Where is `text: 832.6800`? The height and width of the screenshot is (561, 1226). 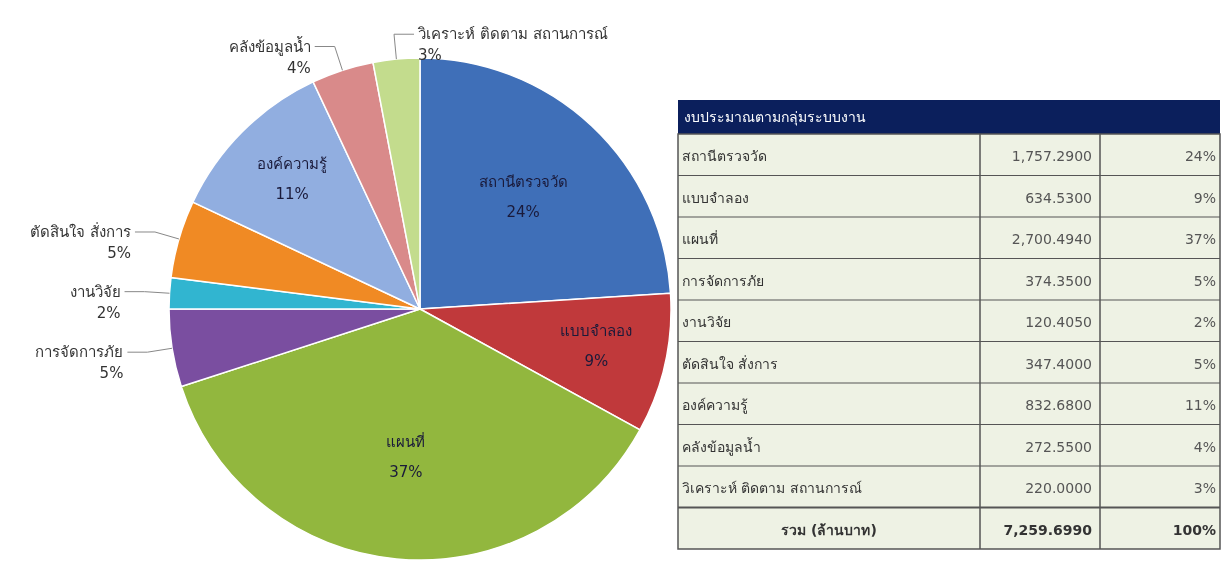
text: 832.6800 is located at coordinates (1058, 405).